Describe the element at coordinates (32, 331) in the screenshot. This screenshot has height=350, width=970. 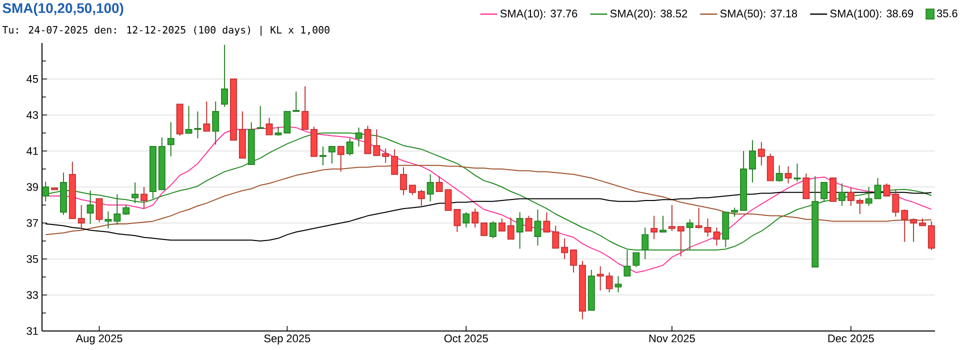
I see `y-tick-label: 31` at that location.